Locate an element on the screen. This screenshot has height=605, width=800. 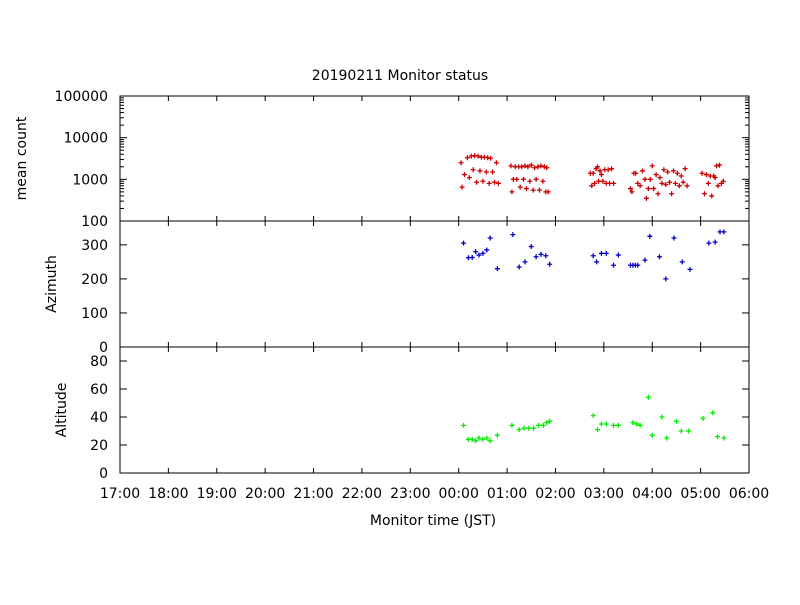
x-tick-label: 05:00 is located at coordinates (700, 494).